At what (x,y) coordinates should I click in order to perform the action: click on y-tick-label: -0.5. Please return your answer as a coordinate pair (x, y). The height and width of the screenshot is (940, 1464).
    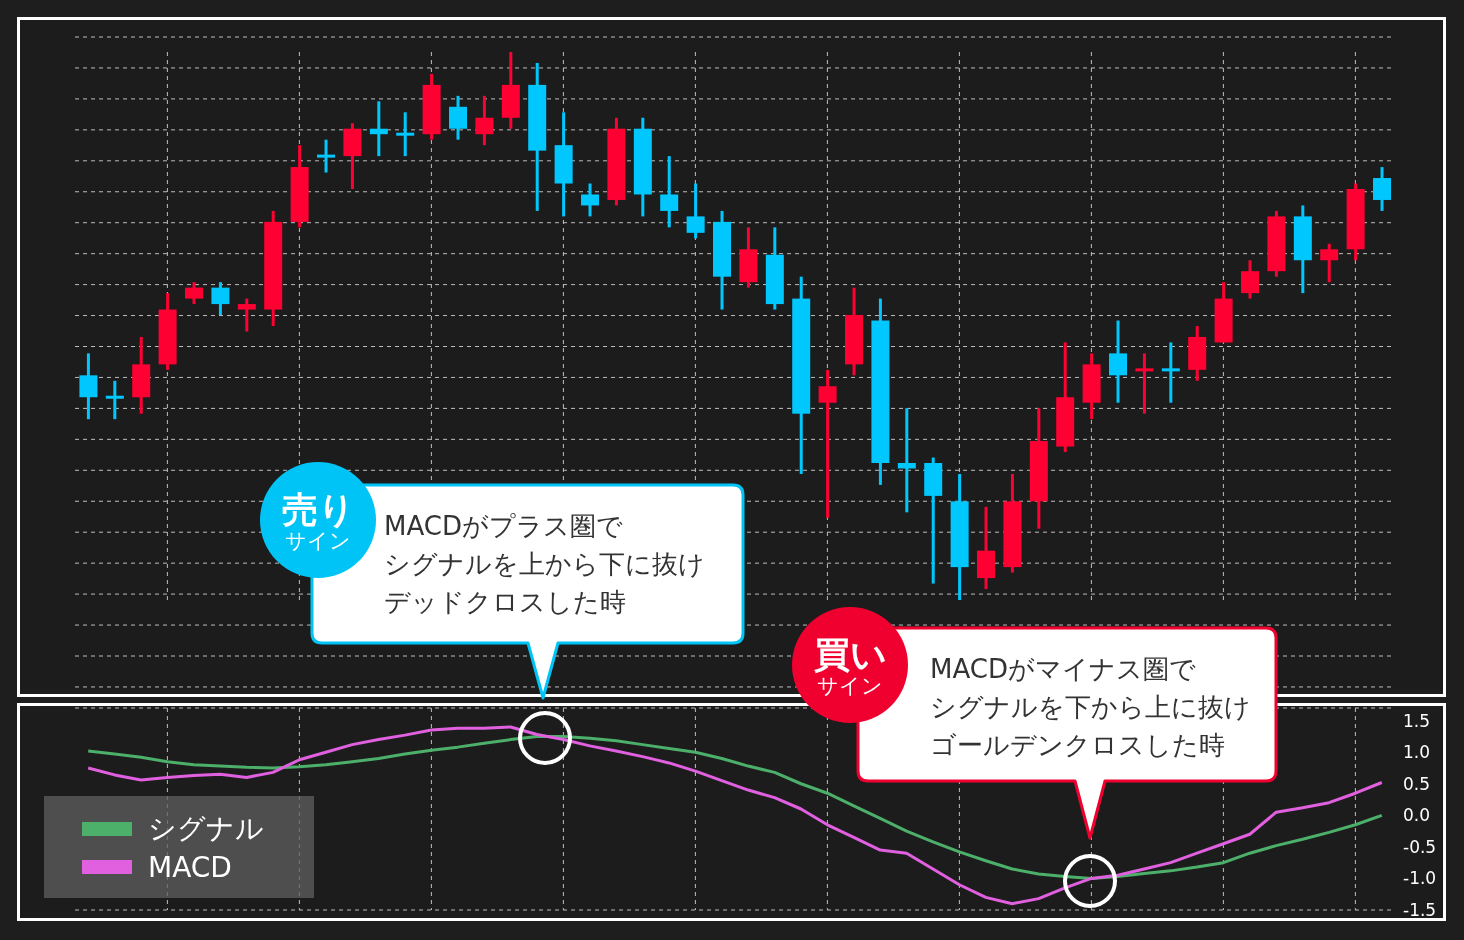
    Looking at the image, I should click on (1420, 846).